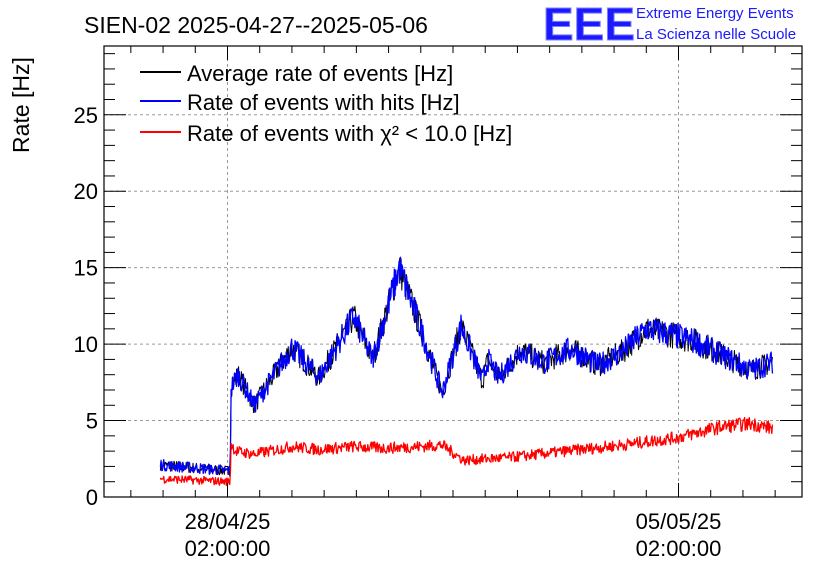  Describe the element at coordinates (716, 34) in the screenshot. I see `logo-line-2: La Scienza nelle Scuole` at that location.